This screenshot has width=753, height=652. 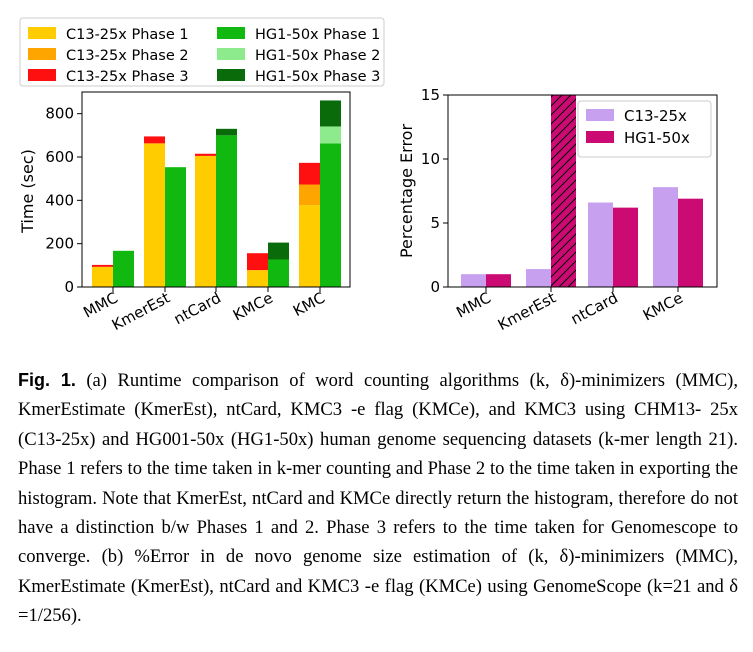 I want to click on error-y-axis-label: Percentage Error, so click(x=406, y=191).